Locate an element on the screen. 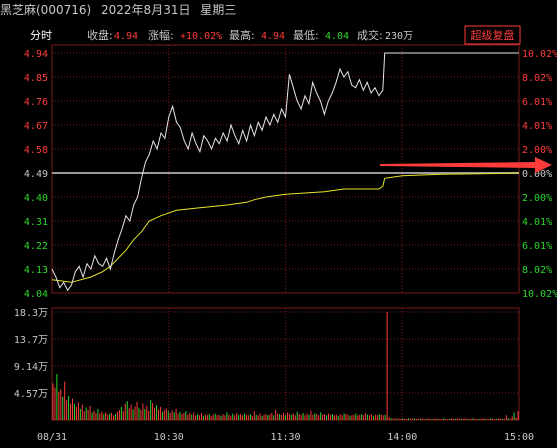  high-value: 4.94 is located at coordinates (273, 36).